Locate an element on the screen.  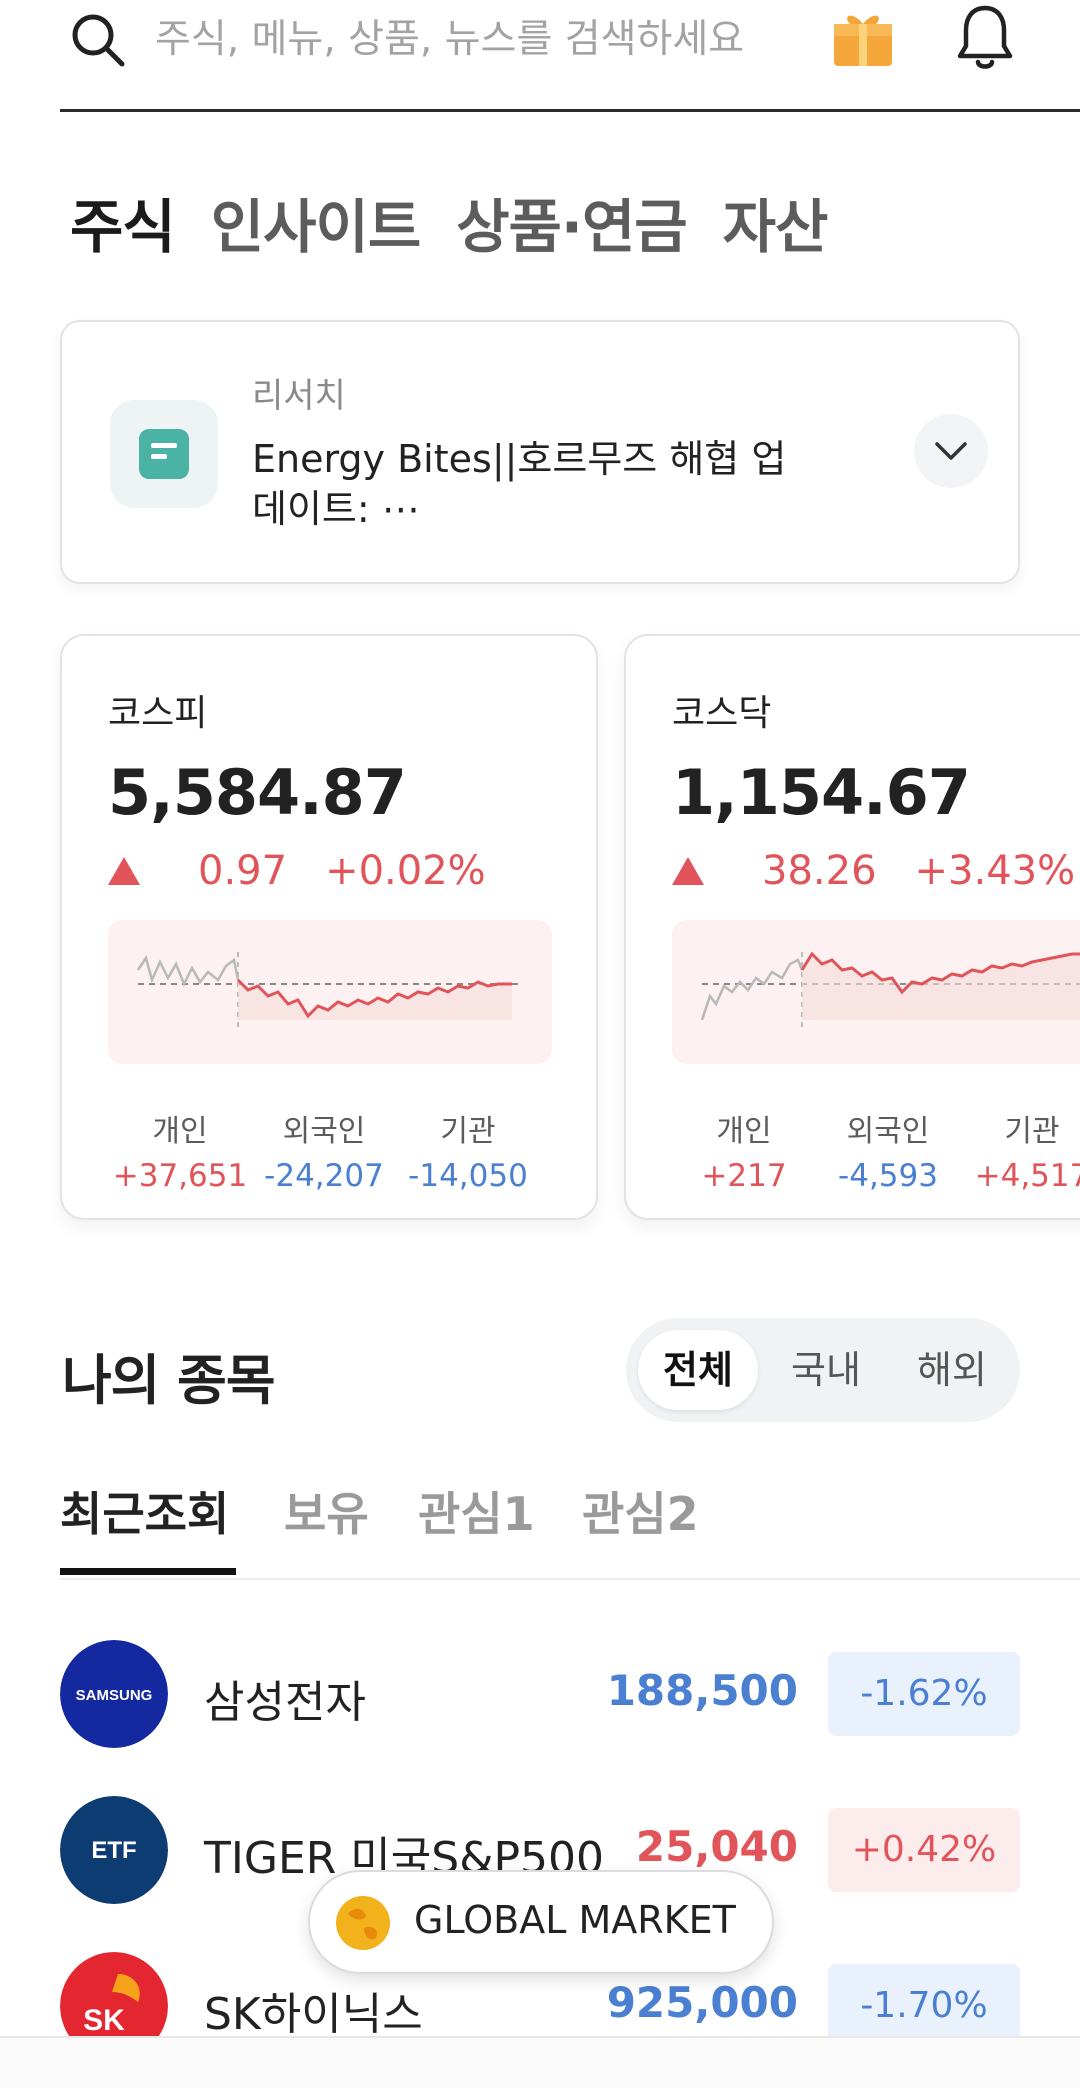
segment-domestic: 국내 is located at coordinates (826, 1370).